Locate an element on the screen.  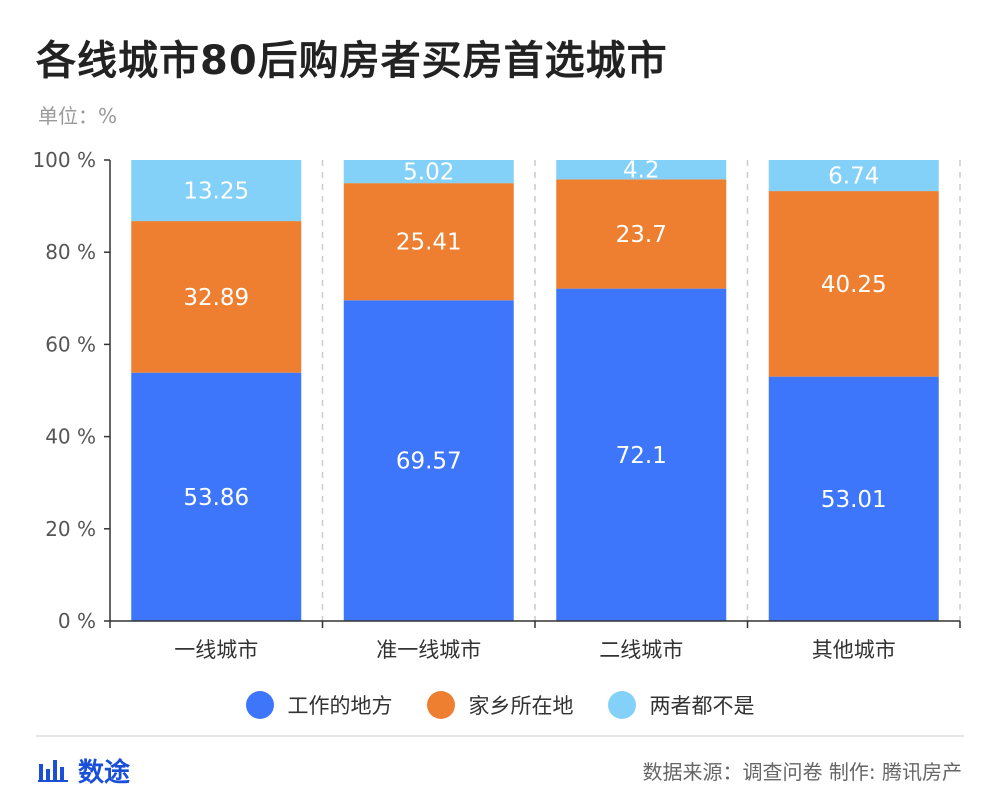
y-tick-label: 40 % is located at coordinates (70, 437).